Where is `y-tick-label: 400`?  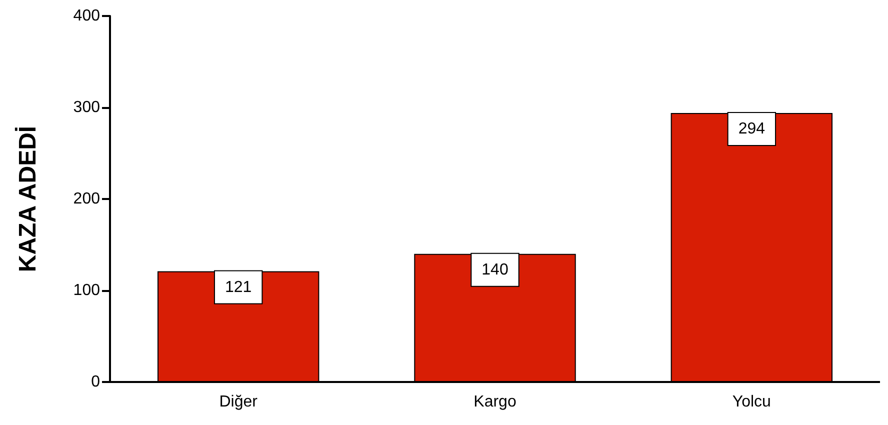 y-tick-label: 400 is located at coordinates (86, 16).